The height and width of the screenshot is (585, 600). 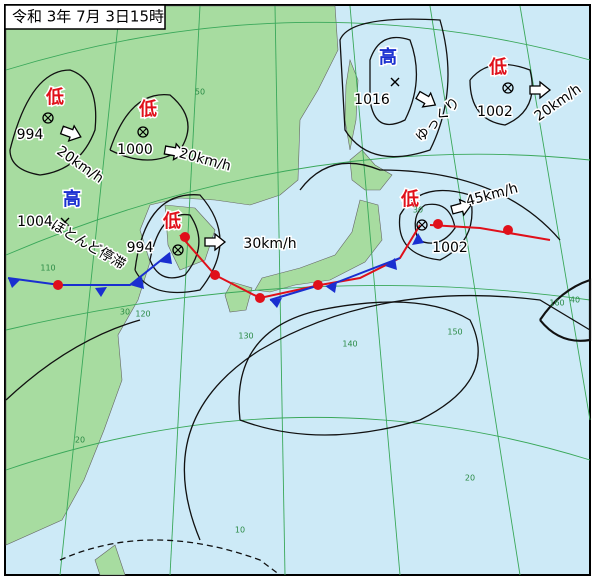 What do you see at coordinates (245, 336) in the screenshot?
I see `graticule-label: 130` at bounding box center [245, 336].